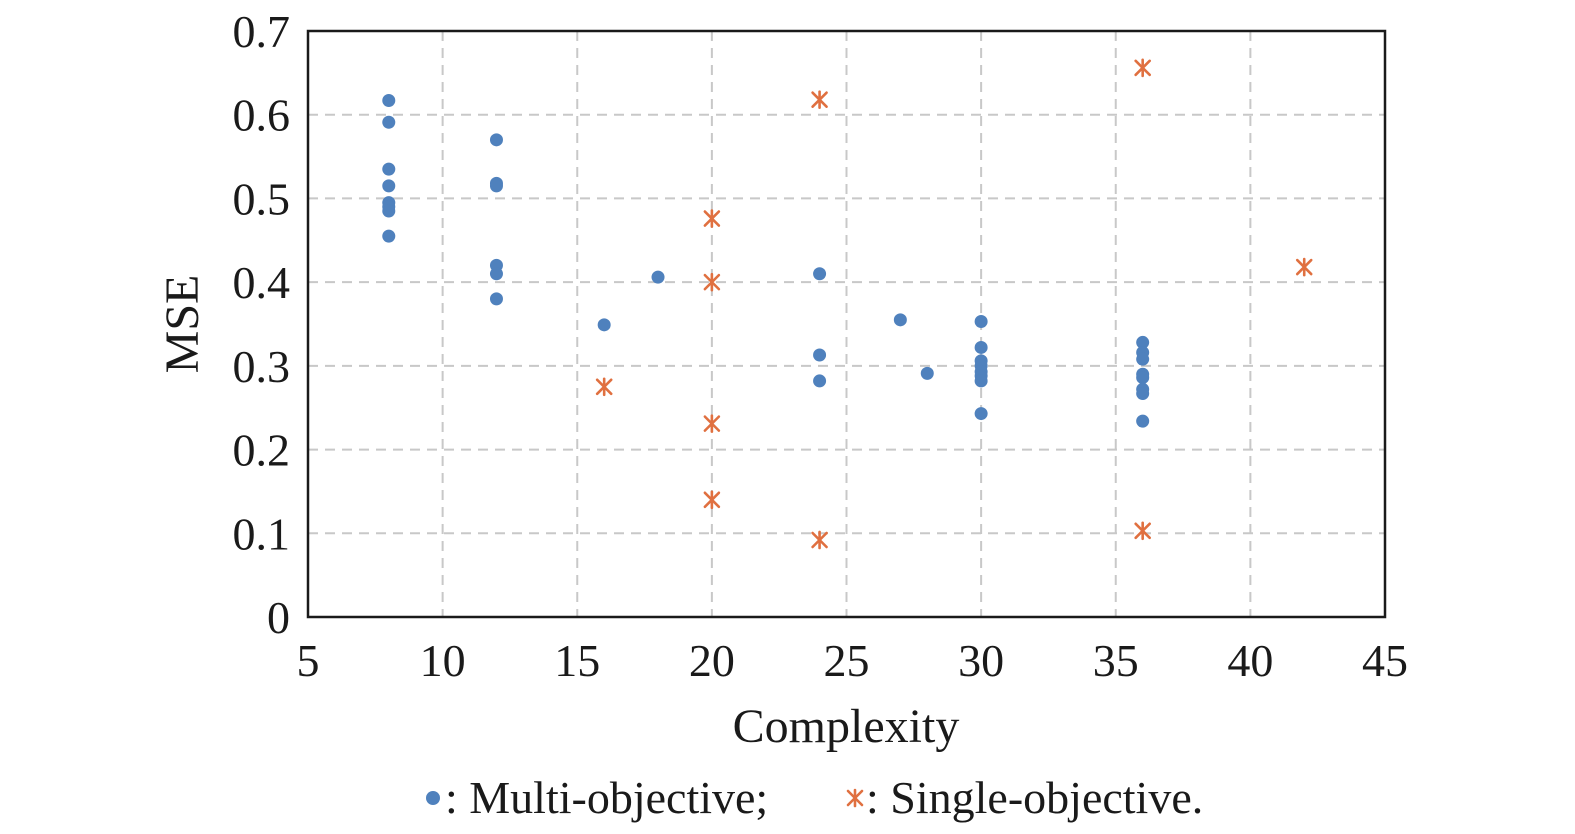 Image resolution: width=1575 pixels, height=834 pixels. I want to click on y-tick-label: 0.4, so click(262, 282).